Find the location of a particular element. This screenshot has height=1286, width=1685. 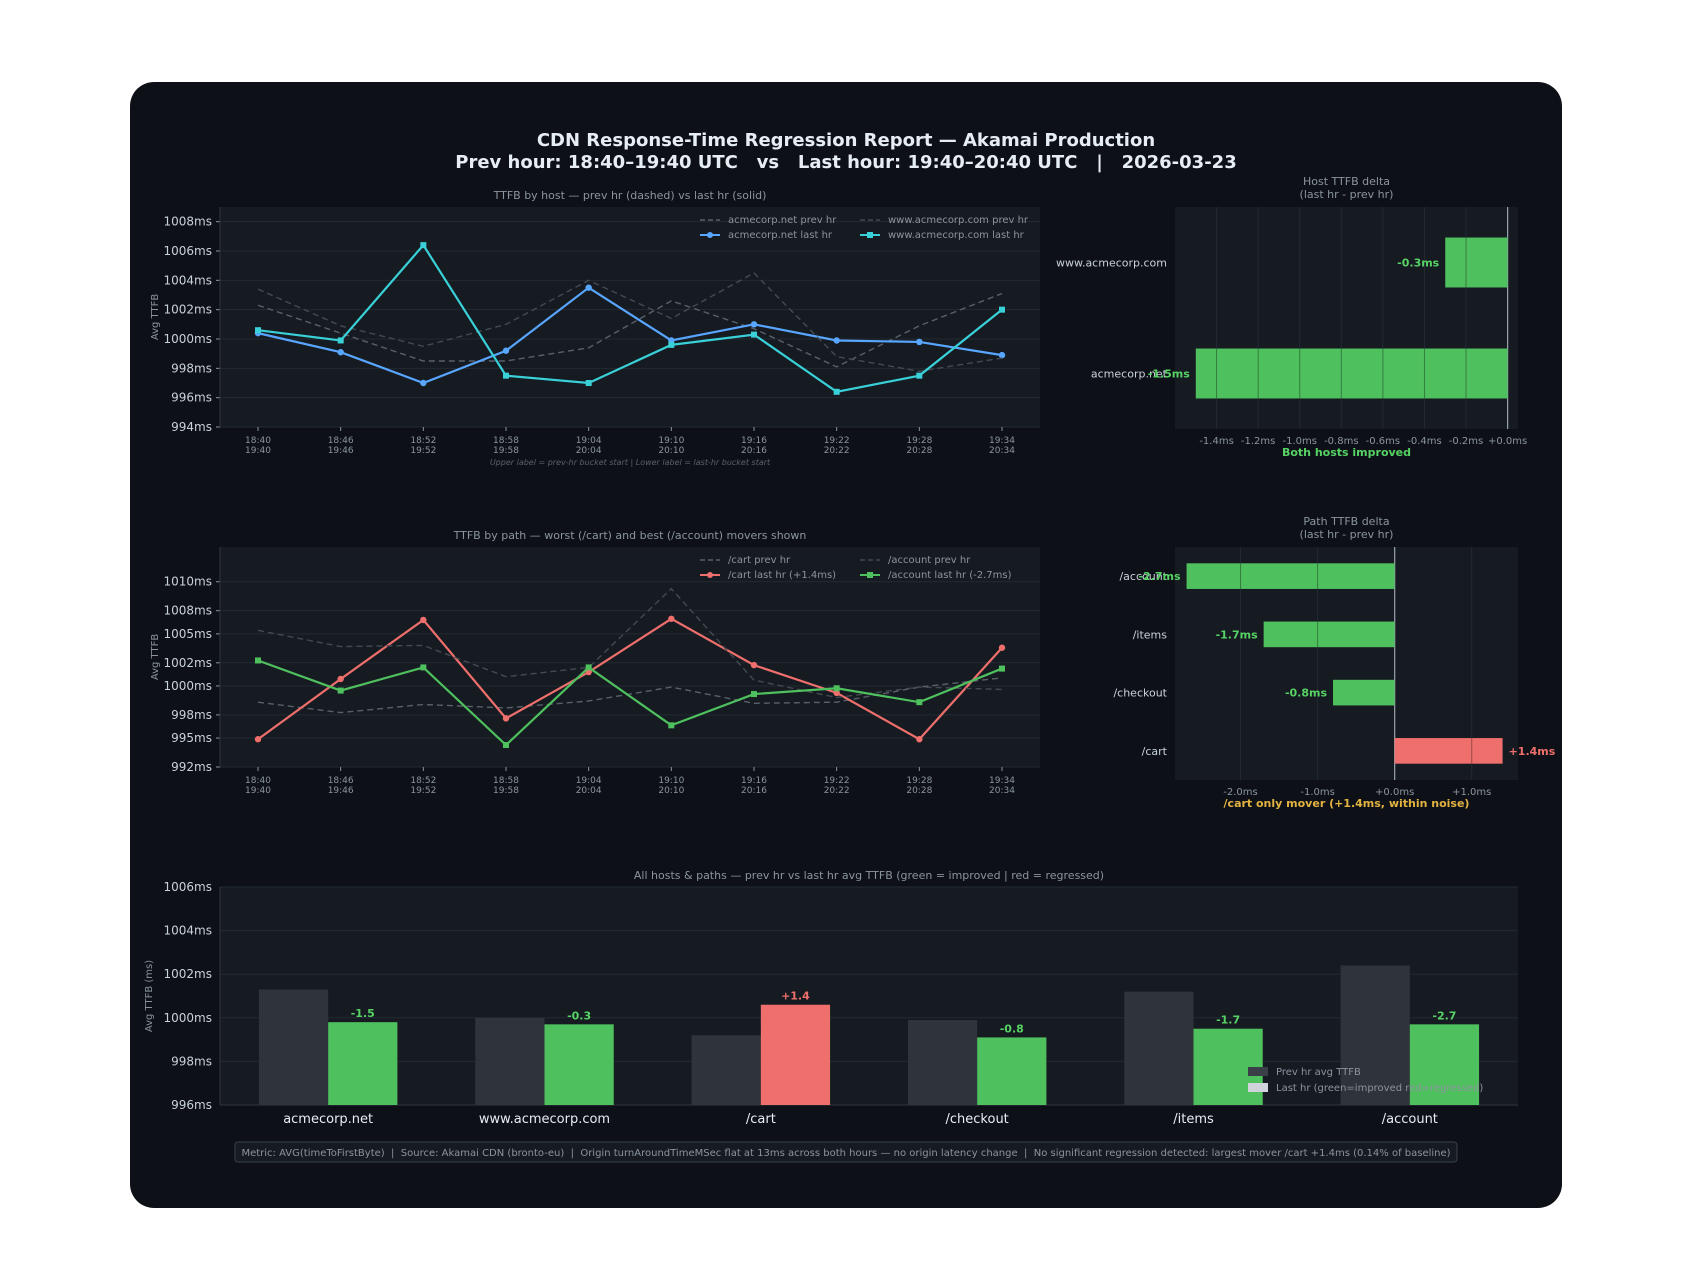

x-tick-label: 20:04 is located at coordinates (589, 451).